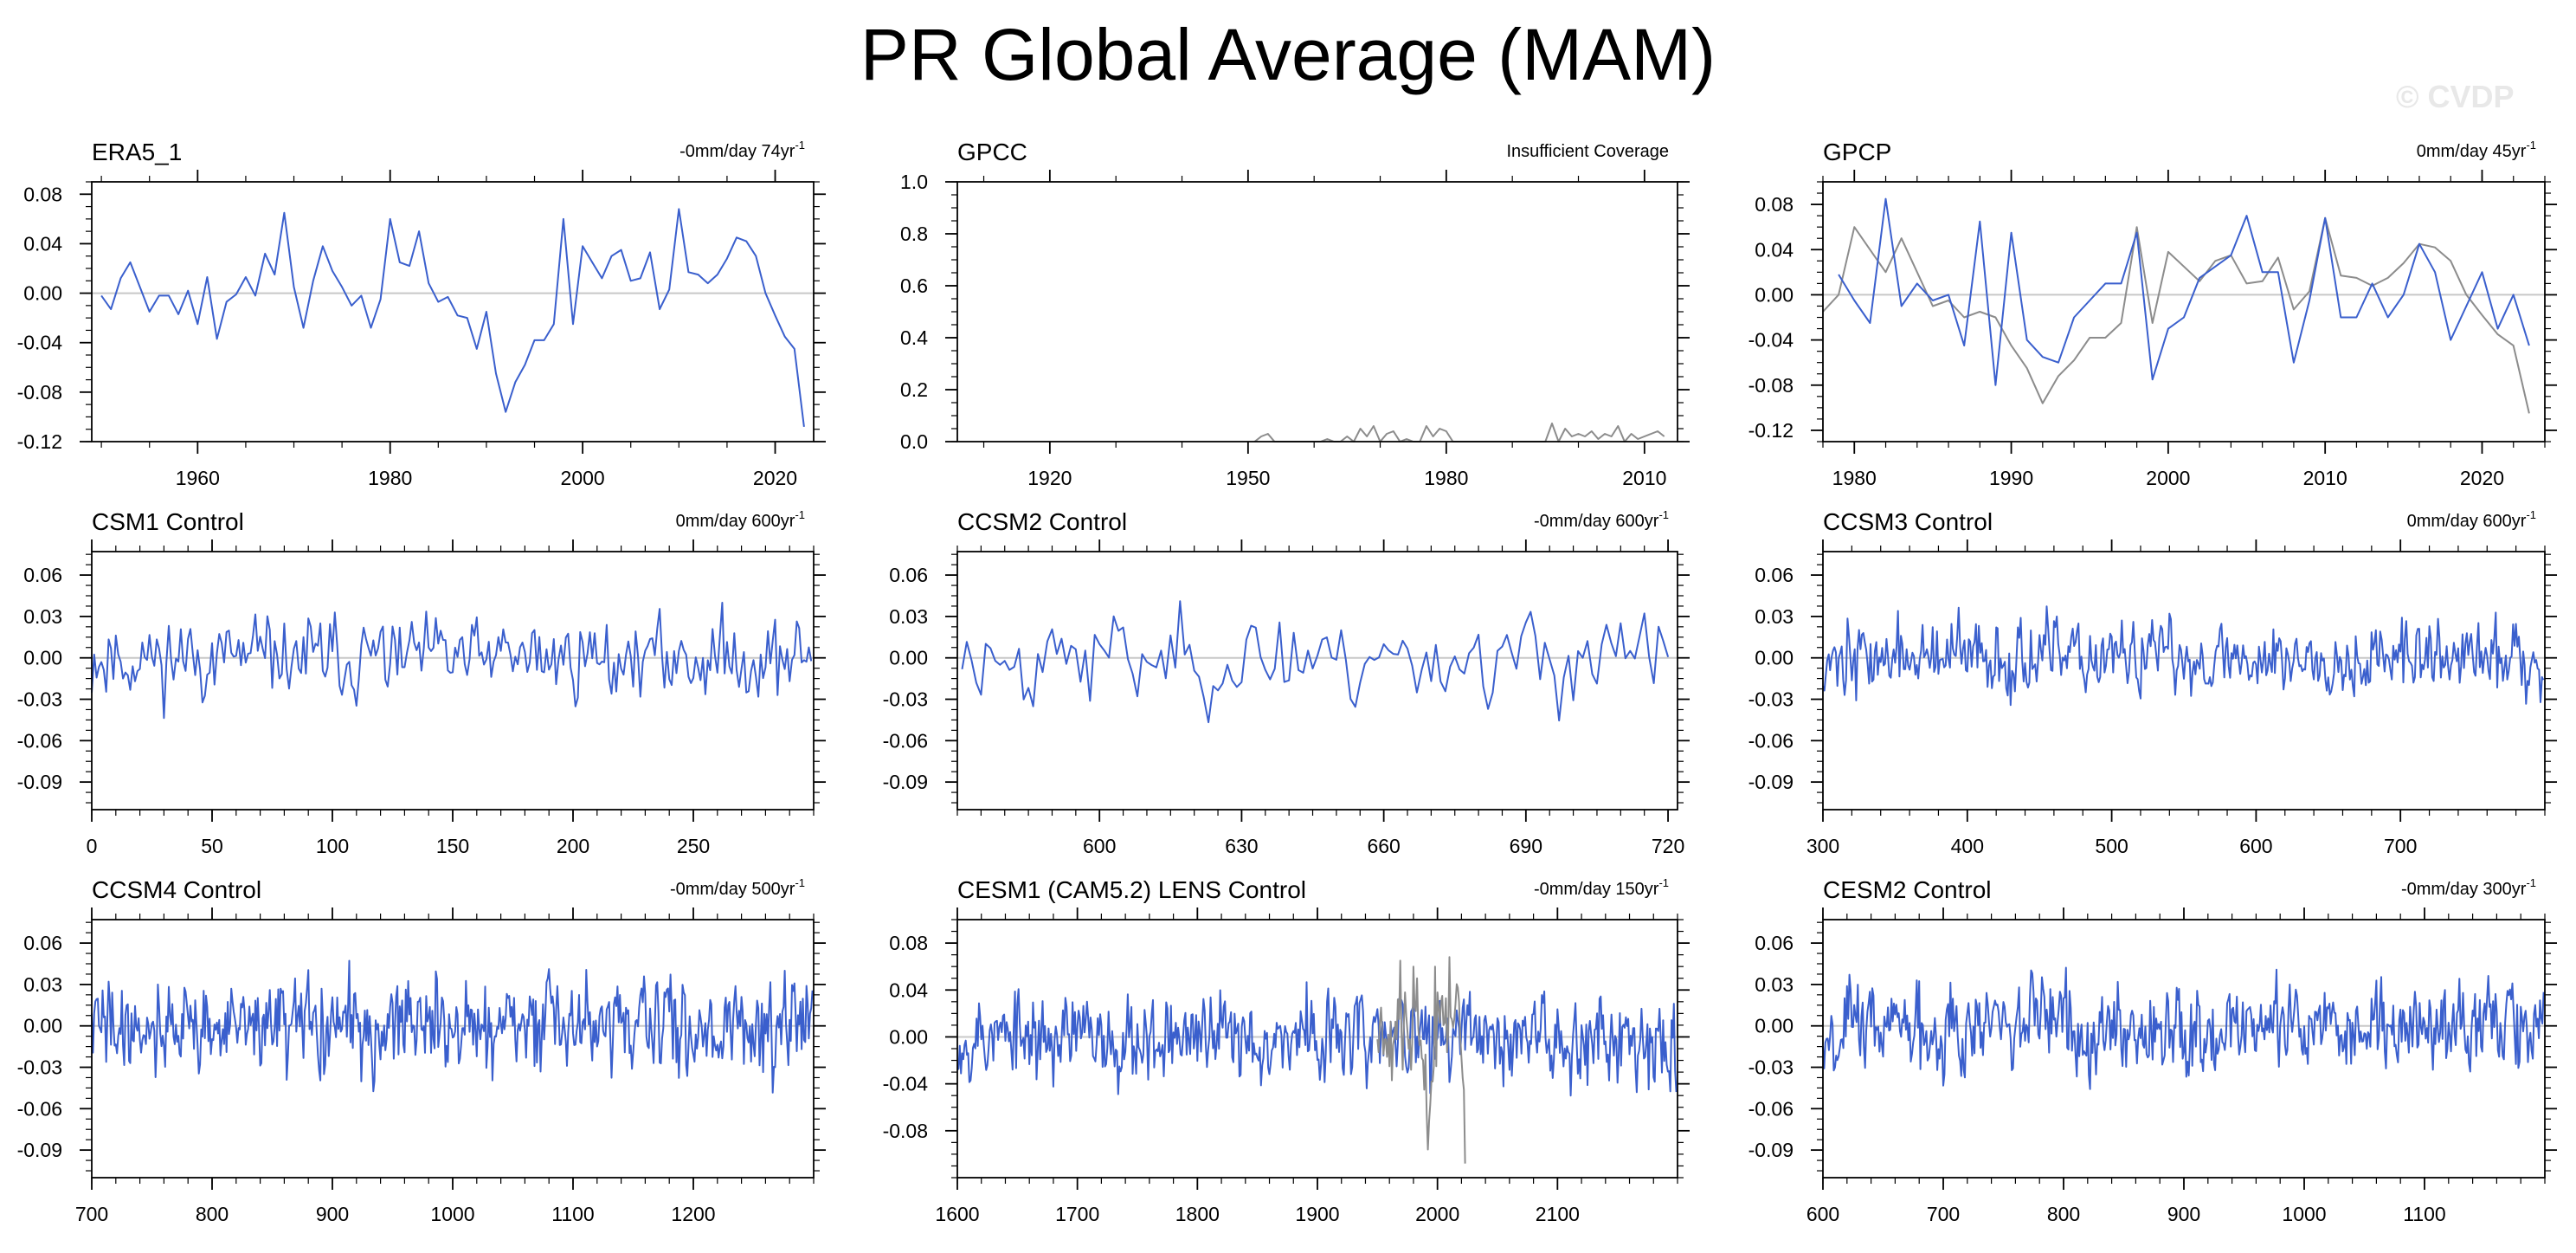  I want to click on trend-label: -0mm/day 300yr-1, so click(2468, 888).